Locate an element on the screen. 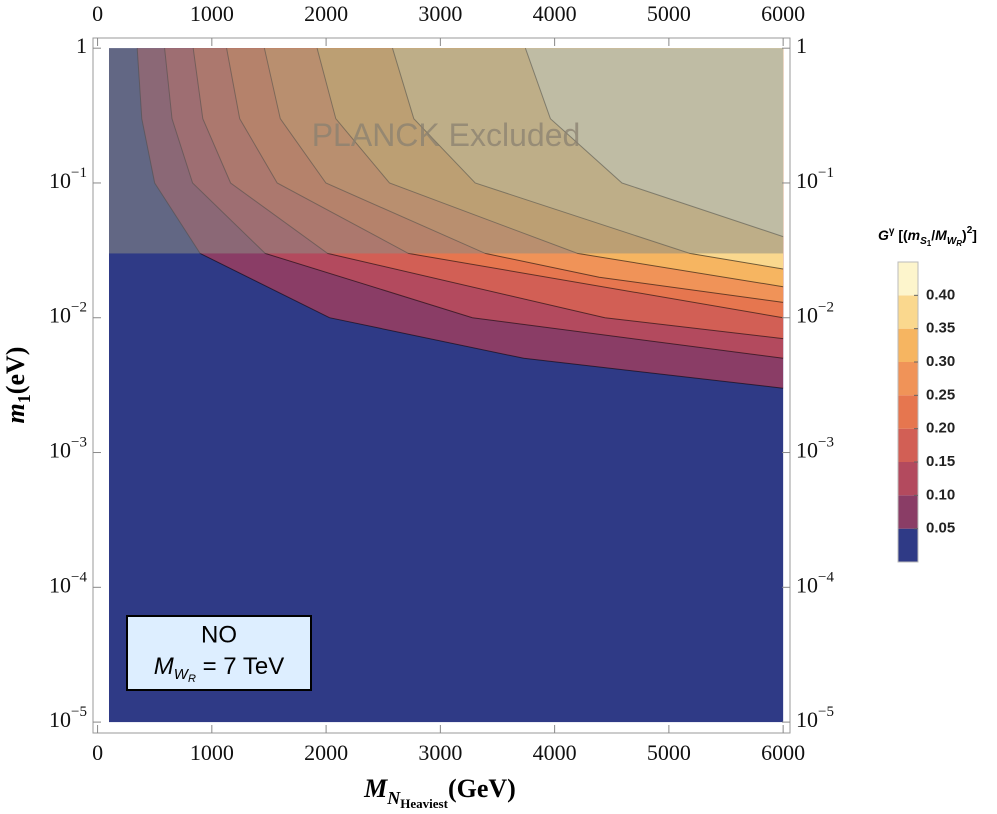 The height and width of the screenshot is (814, 997). cb-title-part: W is located at coordinates (952, 241).